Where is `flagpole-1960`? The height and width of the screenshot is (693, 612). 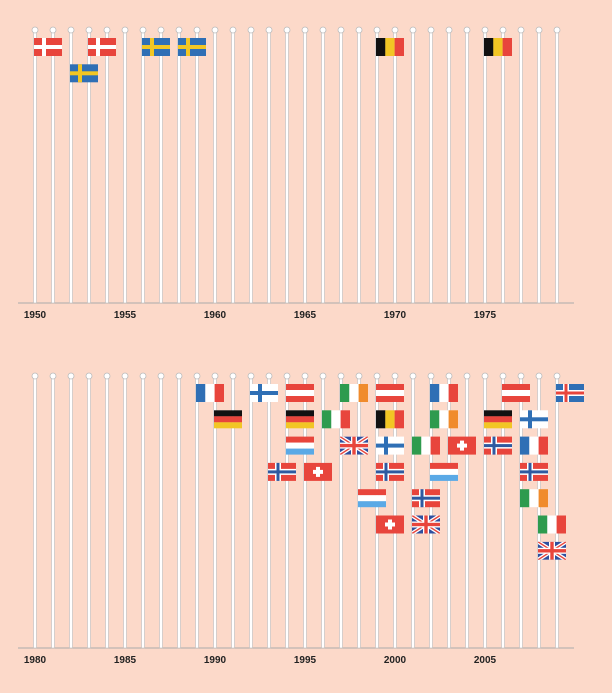 flagpole-1960 is located at coordinates (215, 165).